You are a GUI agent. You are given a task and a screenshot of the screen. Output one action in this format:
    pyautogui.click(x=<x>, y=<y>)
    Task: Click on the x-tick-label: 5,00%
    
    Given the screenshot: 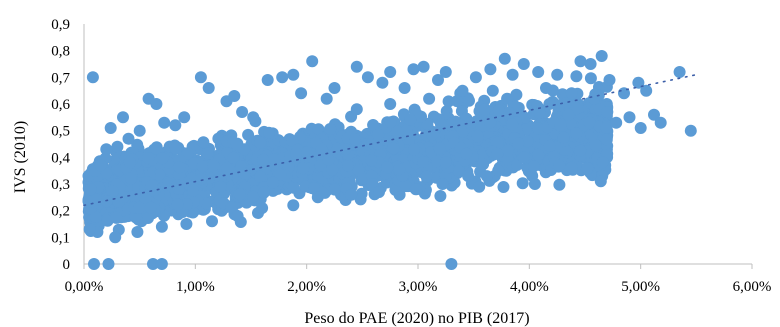 What is the action you would take?
    pyautogui.click(x=640, y=287)
    